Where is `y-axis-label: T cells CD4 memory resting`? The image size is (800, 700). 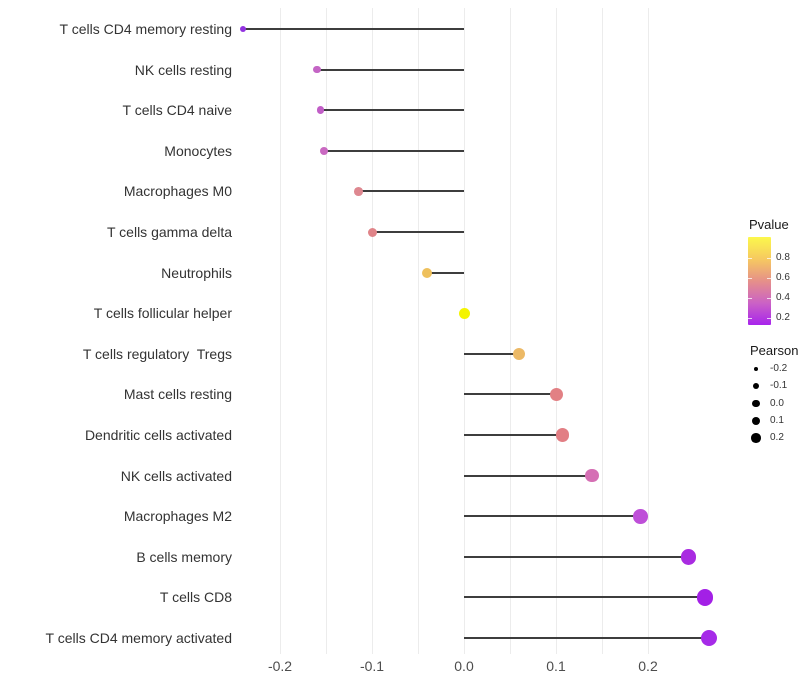 y-axis-label: T cells CD4 memory resting is located at coordinates (145, 29).